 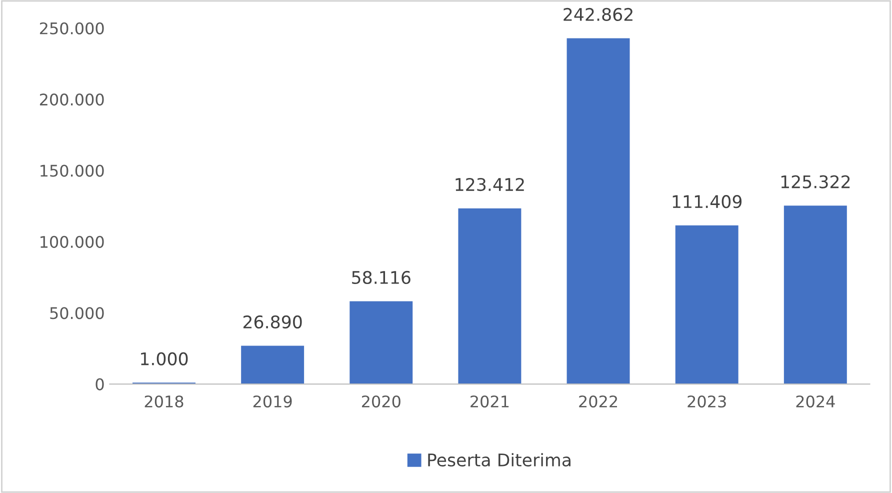 What do you see at coordinates (77, 313) in the screenshot?
I see `y-tick-label: 50.000` at bounding box center [77, 313].